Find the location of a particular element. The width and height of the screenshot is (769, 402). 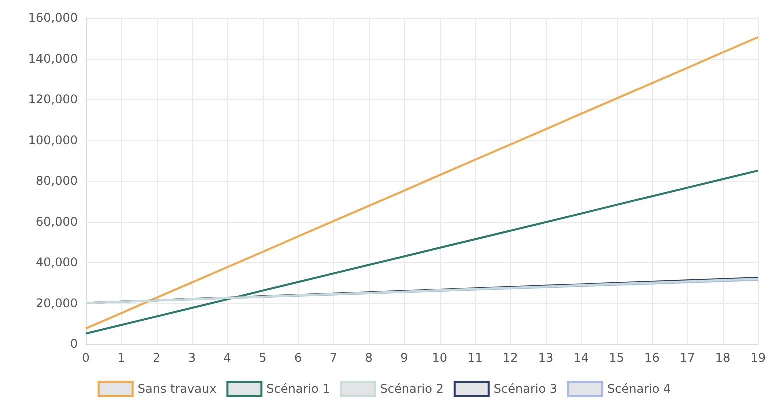

y-tick-label: 20,000 is located at coordinates (57, 303).